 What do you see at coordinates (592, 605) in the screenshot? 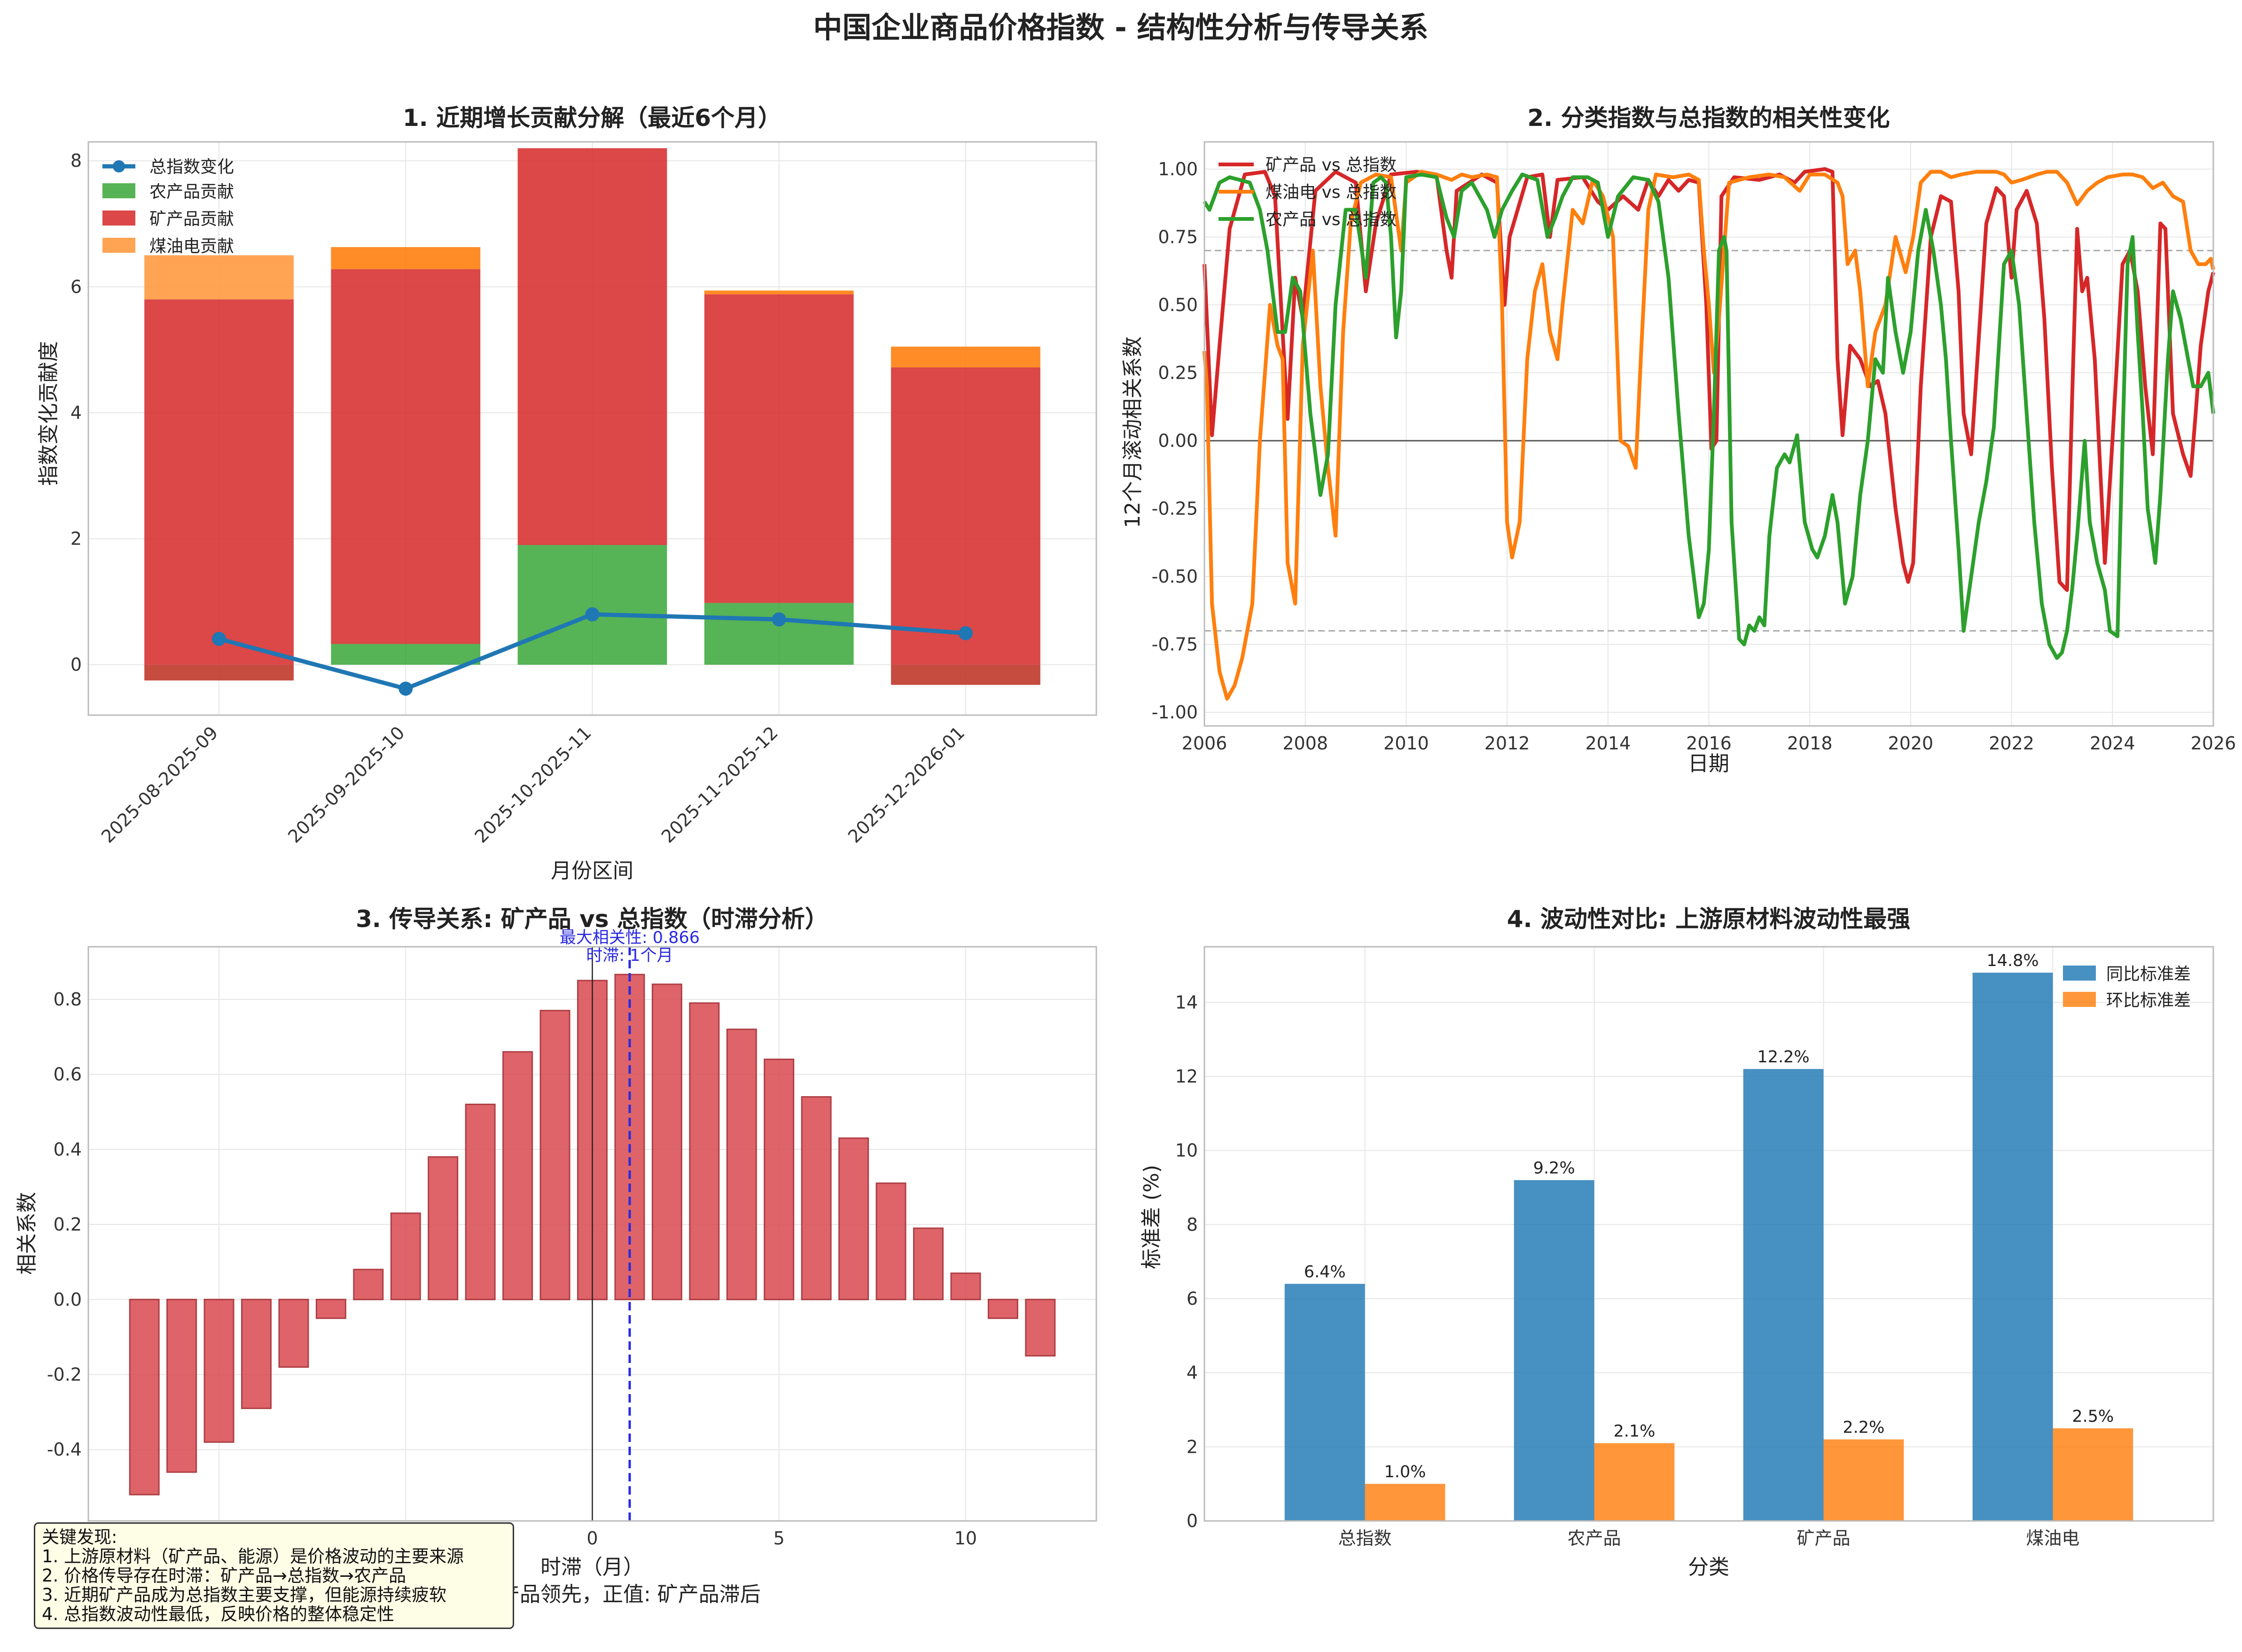
I see `agri-contribution-bar` at bounding box center [592, 605].